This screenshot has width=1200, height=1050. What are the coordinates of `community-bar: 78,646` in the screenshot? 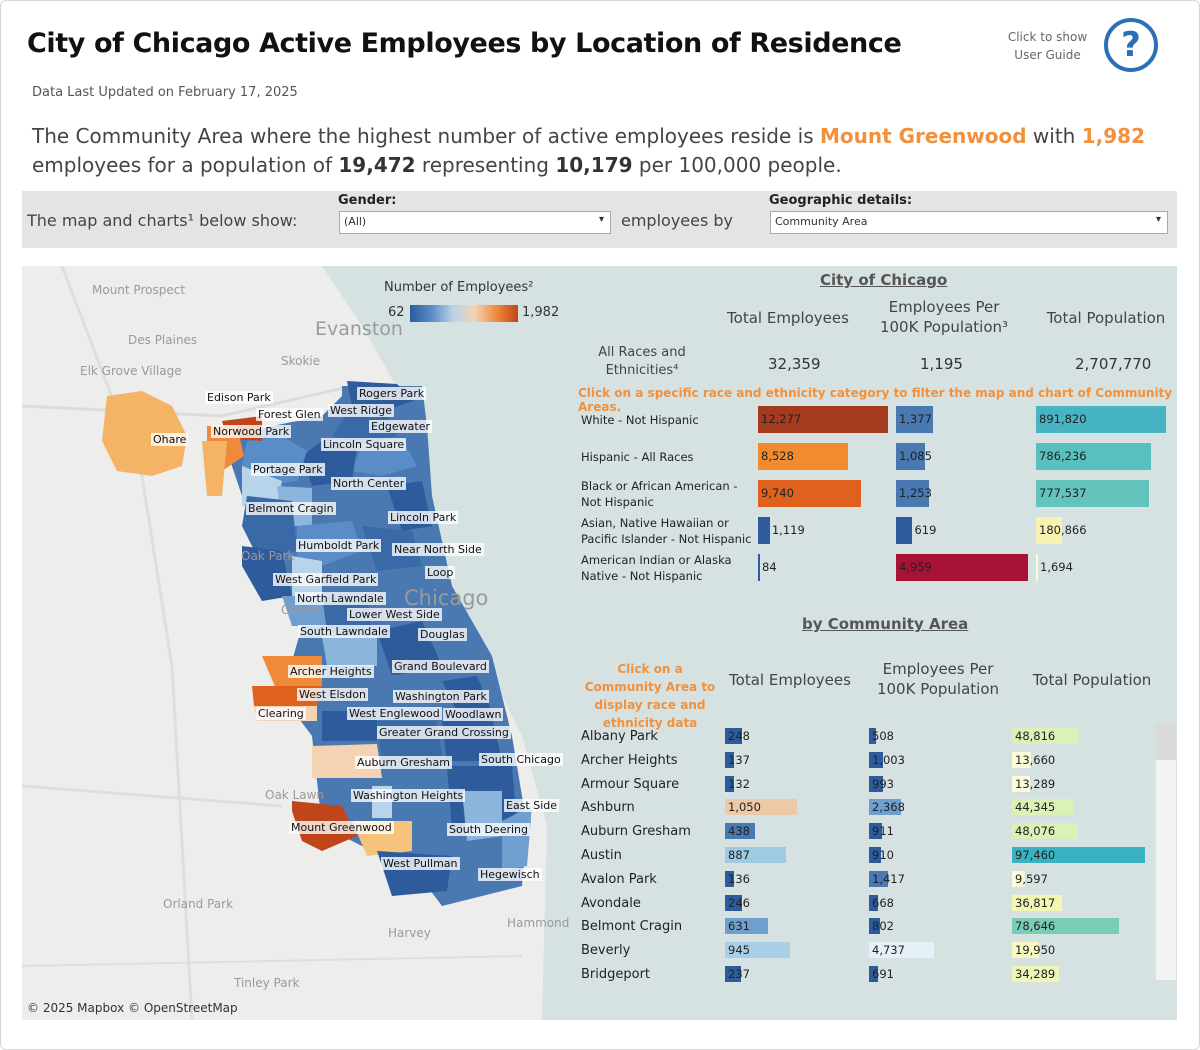 It's located at (1066, 926).